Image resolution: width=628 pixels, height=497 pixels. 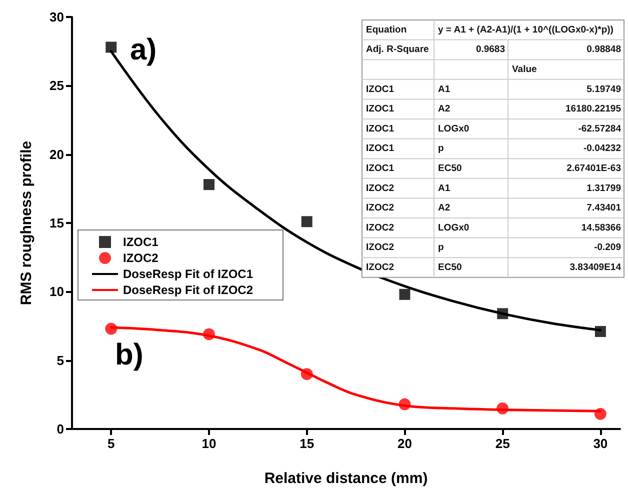 What do you see at coordinates (111, 443) in the screenshot?
I see `x-tick-label: 5` at bounding box center [111, 443].